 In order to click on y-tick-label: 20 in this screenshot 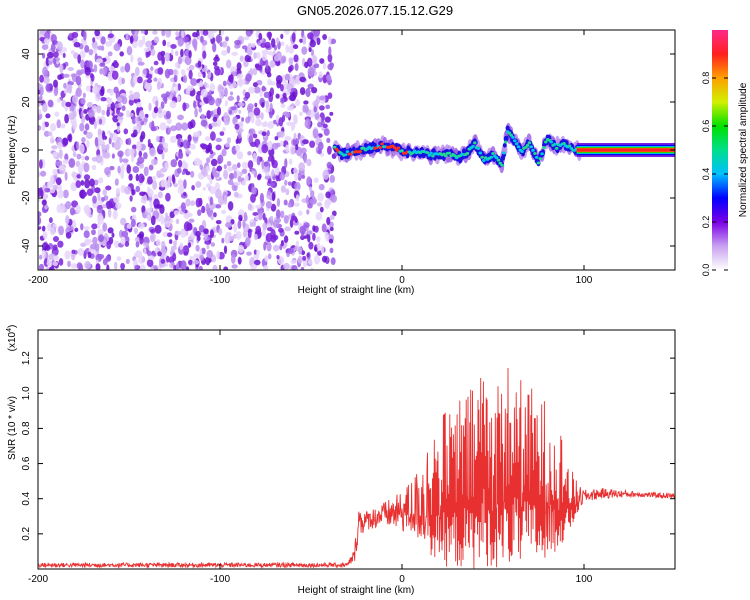, I will do `click(26, 102)`.